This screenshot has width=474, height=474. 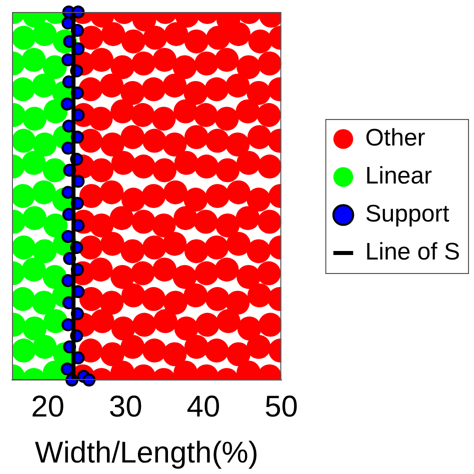 I want to click on x-tick-label: 20, so click(x=47, y=407).